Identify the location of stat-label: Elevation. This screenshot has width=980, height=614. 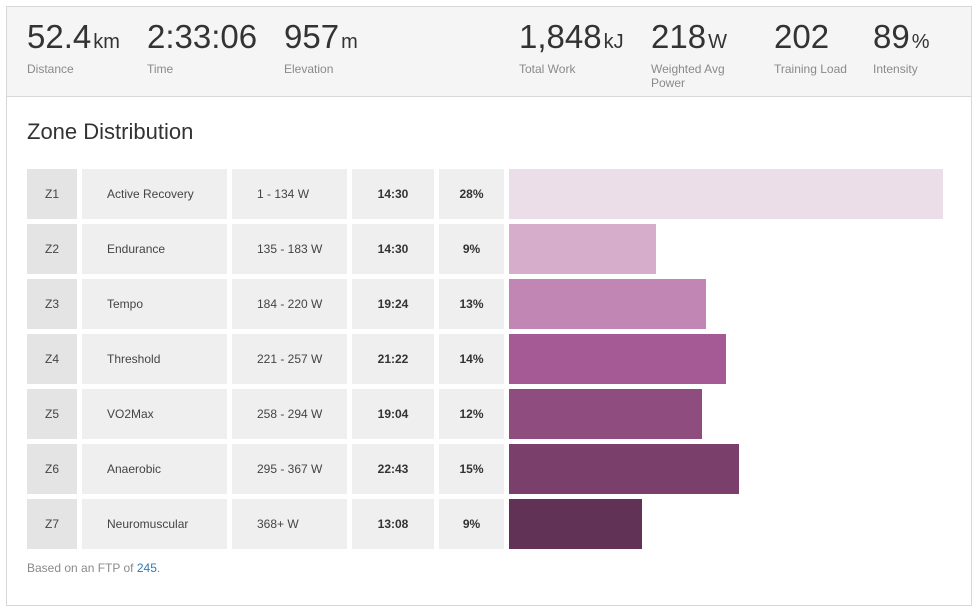
(309, 69).